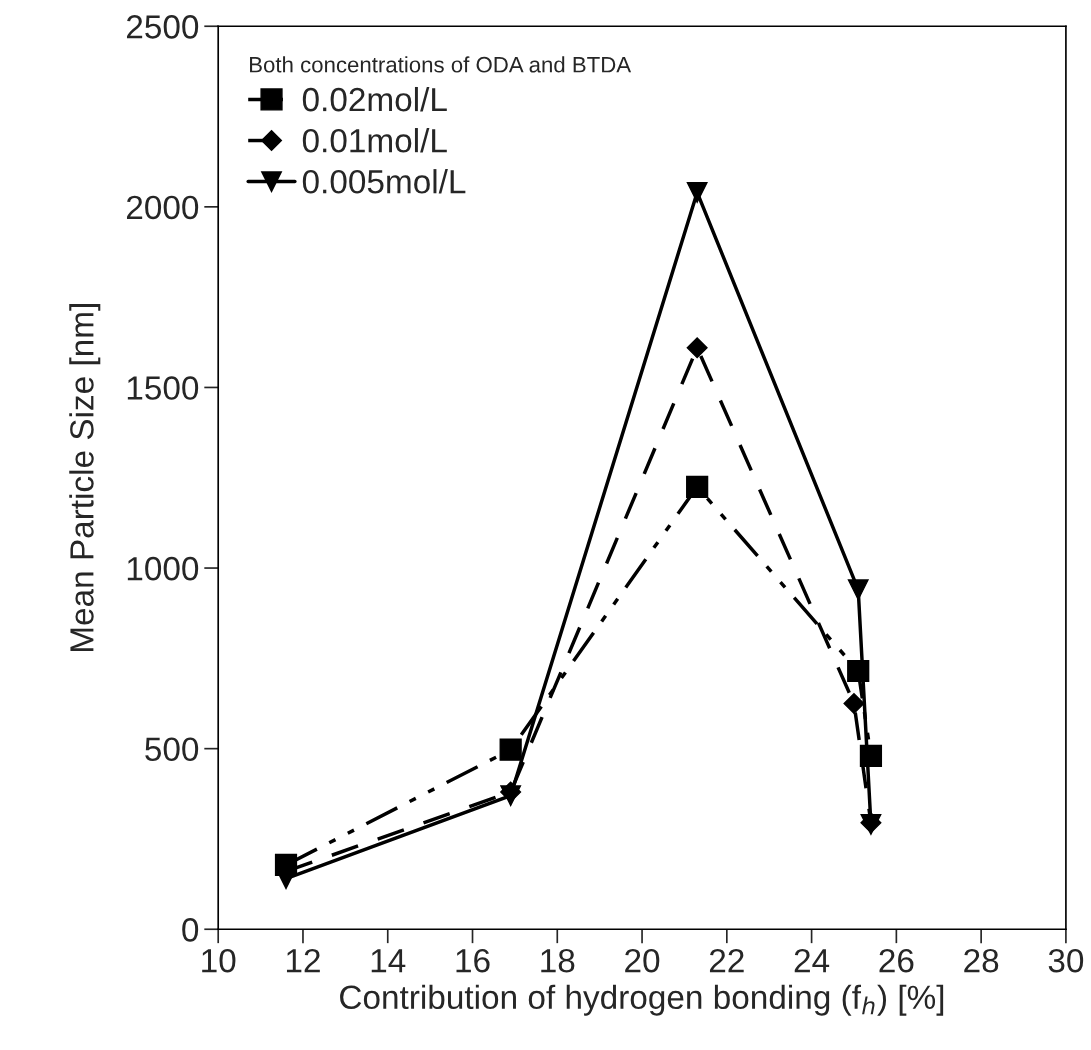 The height and width of the screenshot is (1050, 1091). I want to click on x-tick-label: 10, so click(219, 960).